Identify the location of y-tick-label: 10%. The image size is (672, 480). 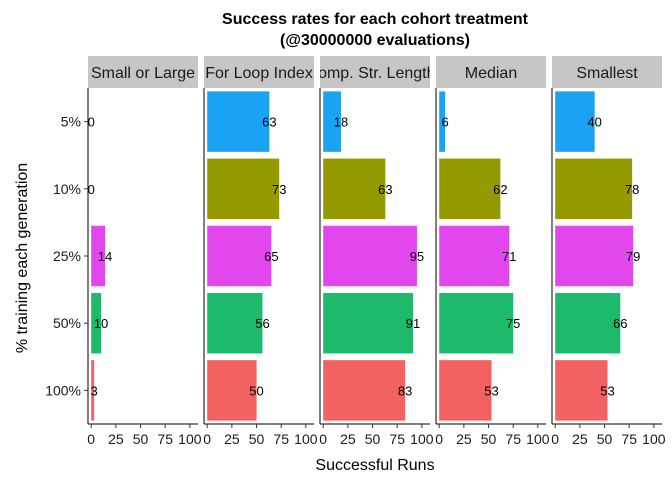
(67, 189).